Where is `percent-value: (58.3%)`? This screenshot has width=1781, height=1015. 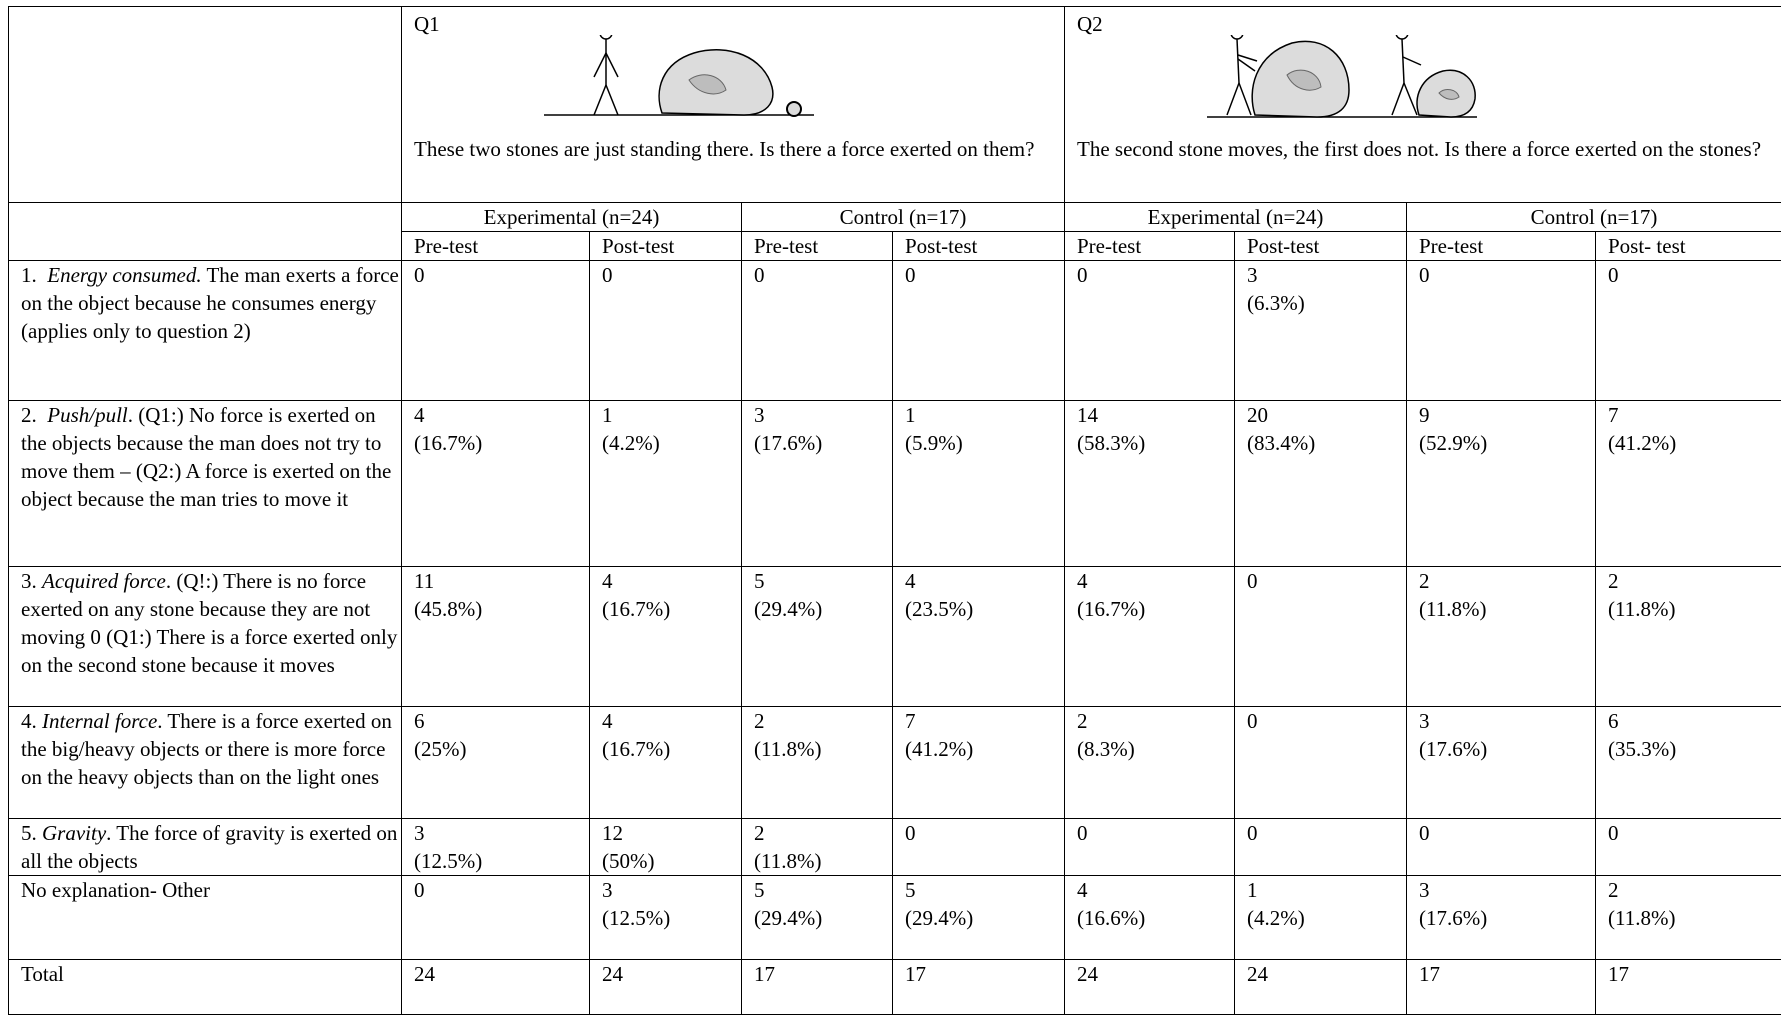
percent-value: (58.3%) is located at coordinates (1155, 443).